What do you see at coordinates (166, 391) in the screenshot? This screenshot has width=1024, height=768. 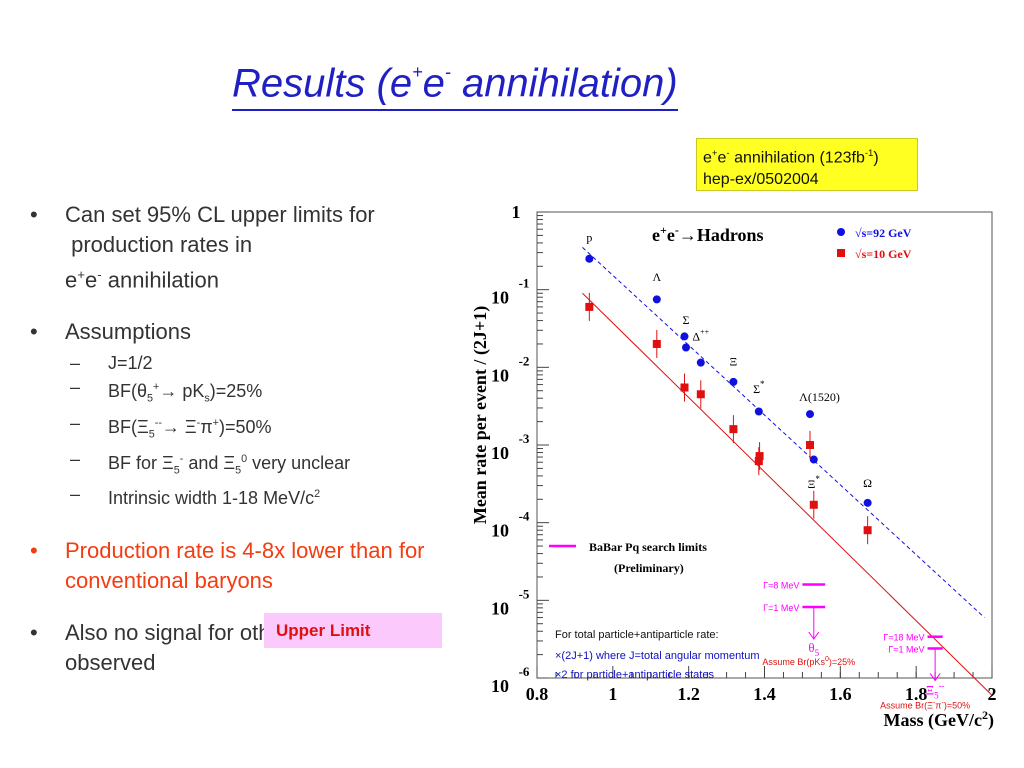 I see `sub-item-bf-theta: – BF(θ5+→ pKs)=25%` at bounding box center [166, 391].